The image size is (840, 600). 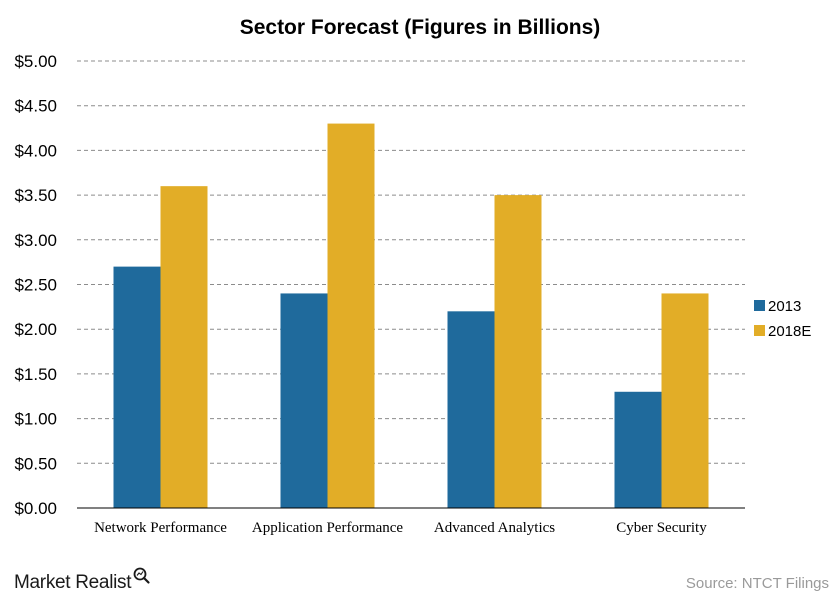 What do you see at coordinates (141, 575) in the screenshot?
I see `magnifier-icon` at bounding box center [141, 575].